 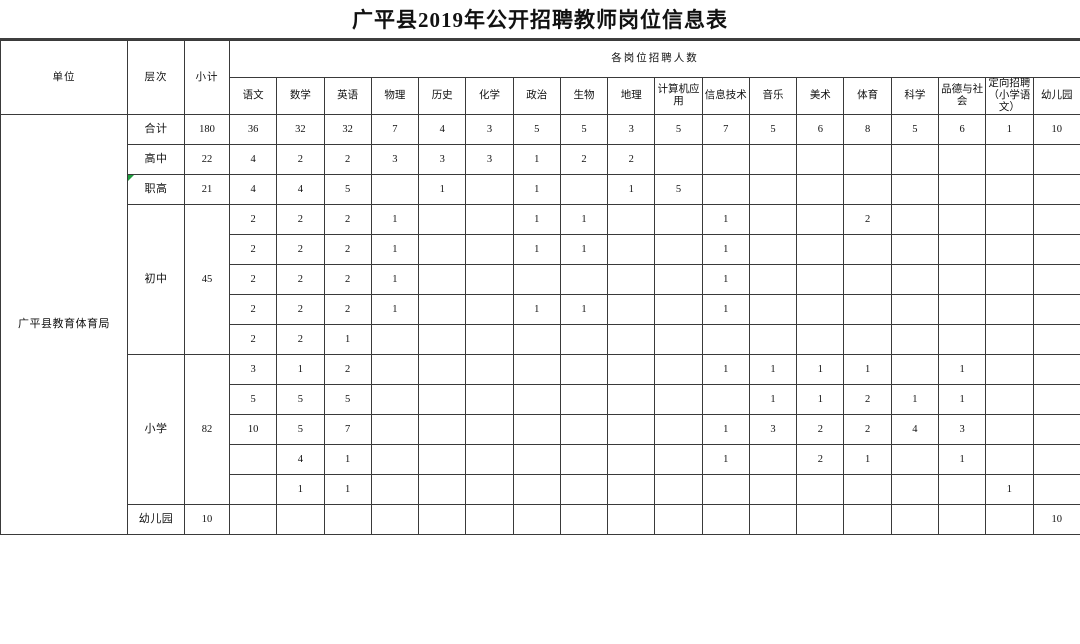 What do you see at coordinates (156, 130) in the screenshot?
I see `cell-level-label: 合计` at bounding box center [156, 130].